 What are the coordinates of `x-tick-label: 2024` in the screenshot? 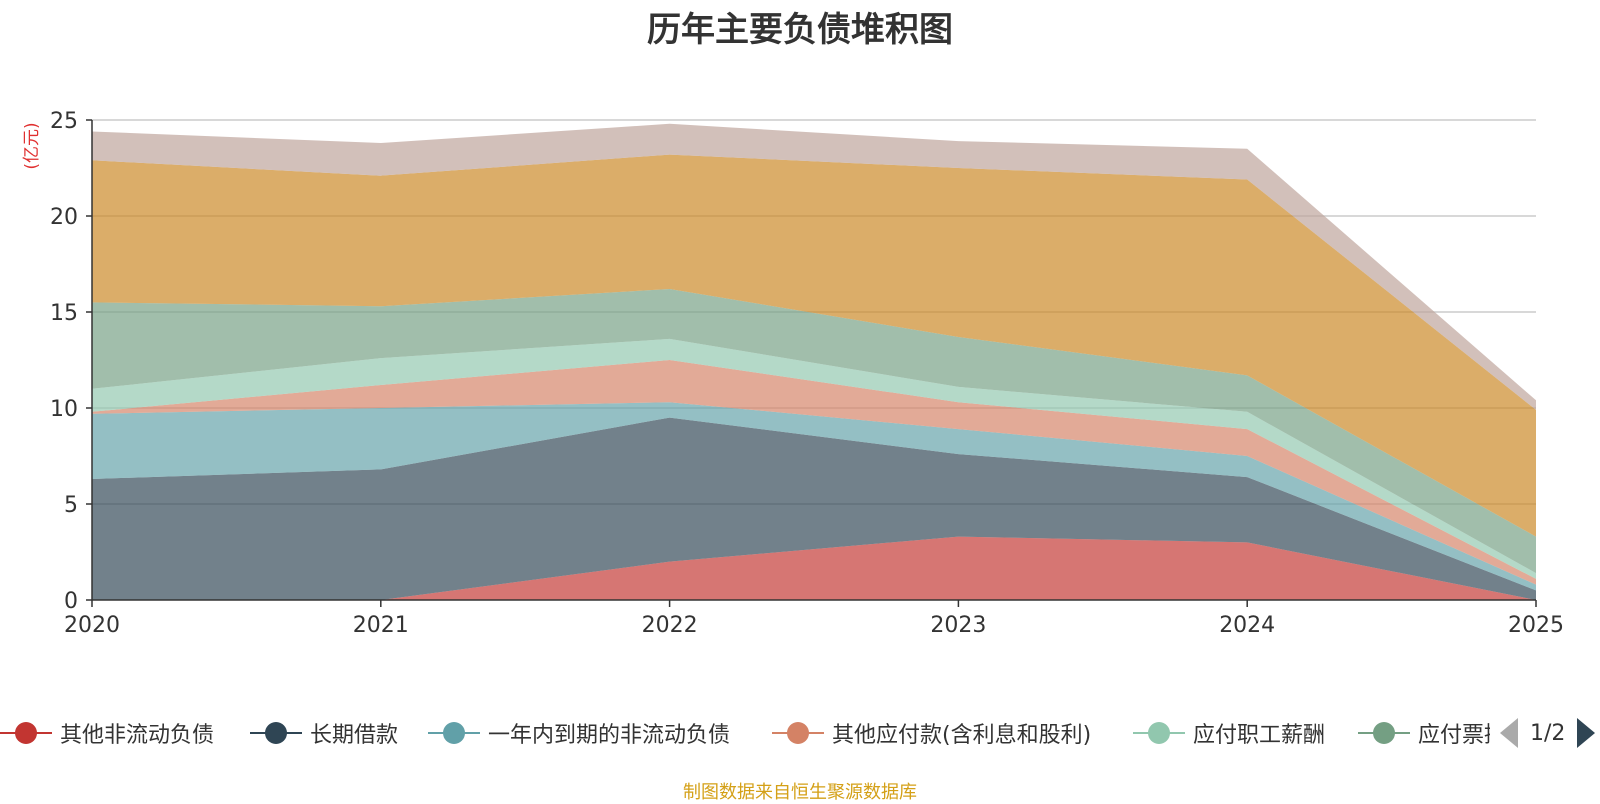 It's located at (1247, 625).